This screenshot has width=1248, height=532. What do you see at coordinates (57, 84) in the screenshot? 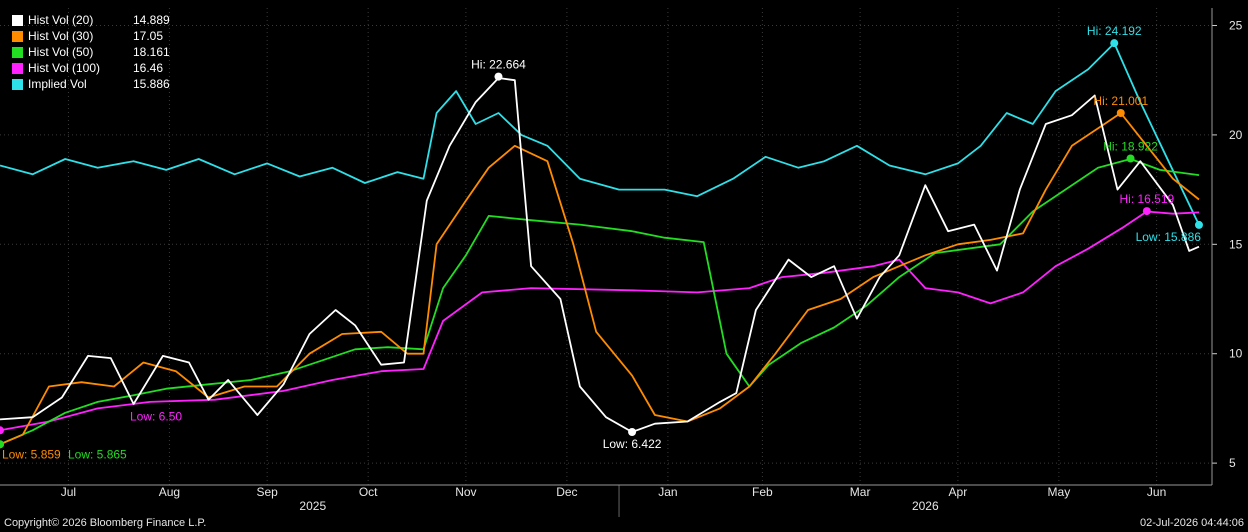
I see `legend-label: Implied Vol` at bounding box center [57, 84].